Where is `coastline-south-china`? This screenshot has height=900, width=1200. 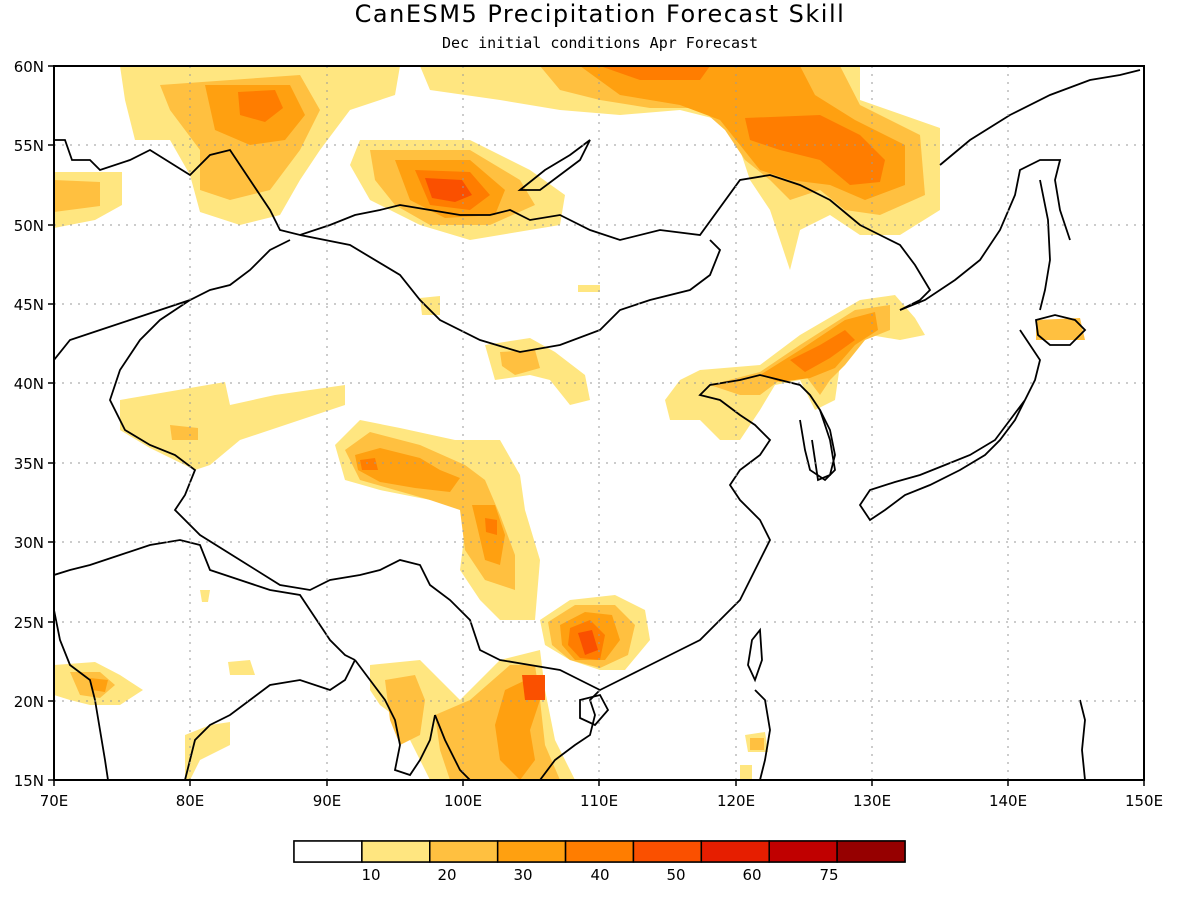 coastline-south-china is located at coordinates (717, 532).